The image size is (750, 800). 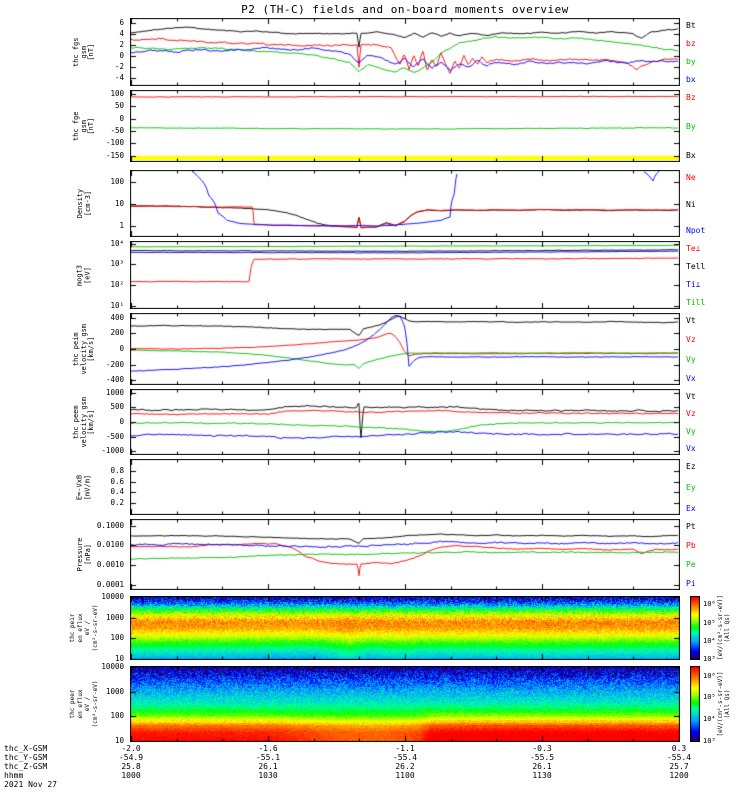 What do you see at coordinates (117, 333) in the screenshot?
I see `ytick-label: 200` at bounding box center [117, 333].